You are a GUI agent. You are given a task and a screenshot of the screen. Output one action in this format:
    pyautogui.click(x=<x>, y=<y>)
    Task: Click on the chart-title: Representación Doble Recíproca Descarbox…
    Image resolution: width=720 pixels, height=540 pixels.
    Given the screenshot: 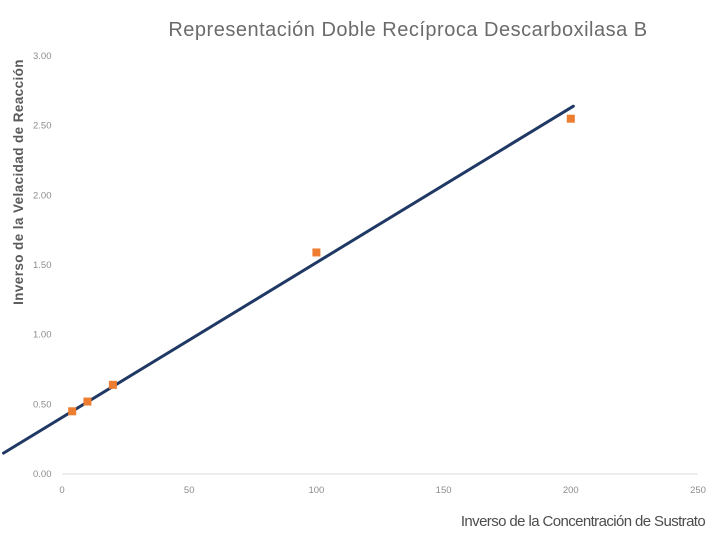 What is the action you would take?
    pyautogui.click(x=407, y=30)
    